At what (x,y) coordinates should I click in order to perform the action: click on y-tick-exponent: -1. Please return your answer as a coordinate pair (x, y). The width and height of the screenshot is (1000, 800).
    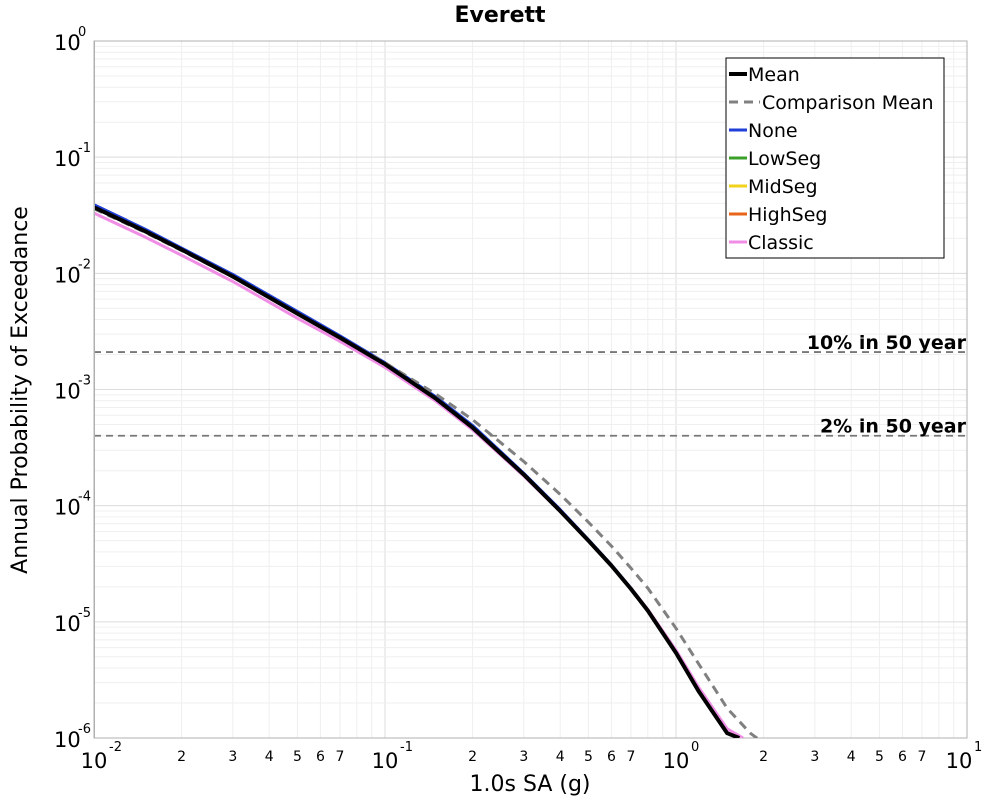
    Looking at the image, I should click on (84, 148).